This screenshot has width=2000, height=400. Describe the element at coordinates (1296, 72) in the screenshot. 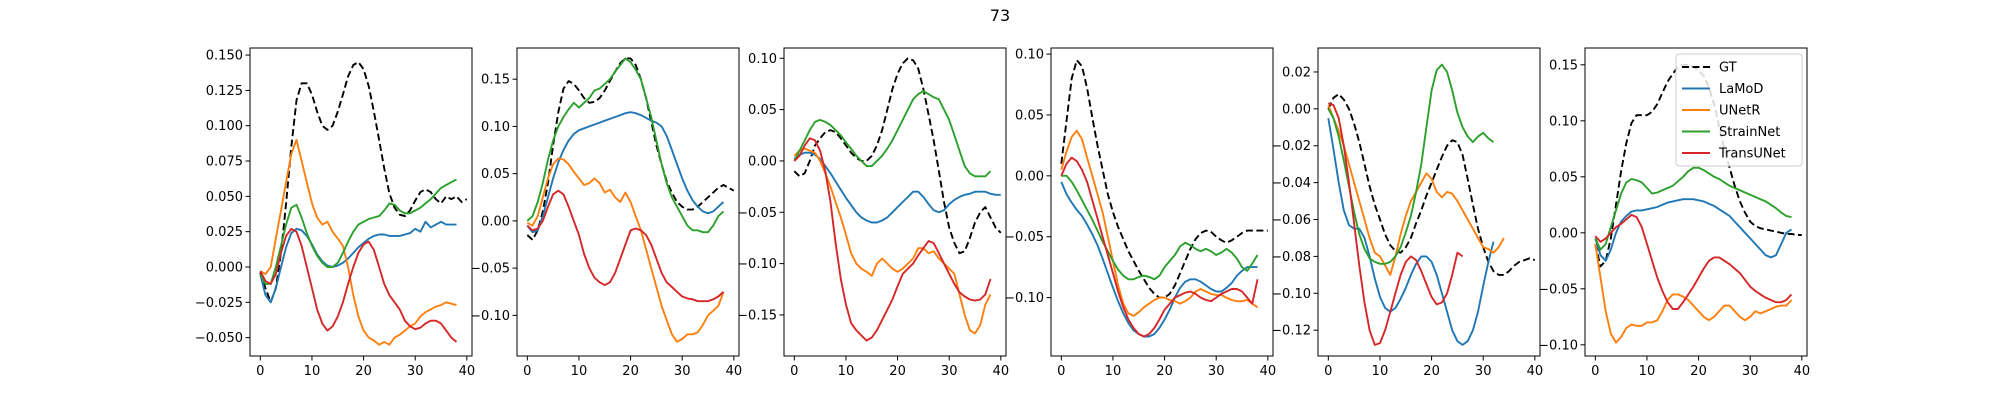

I see `y-tick-label: 0.02` at that location.